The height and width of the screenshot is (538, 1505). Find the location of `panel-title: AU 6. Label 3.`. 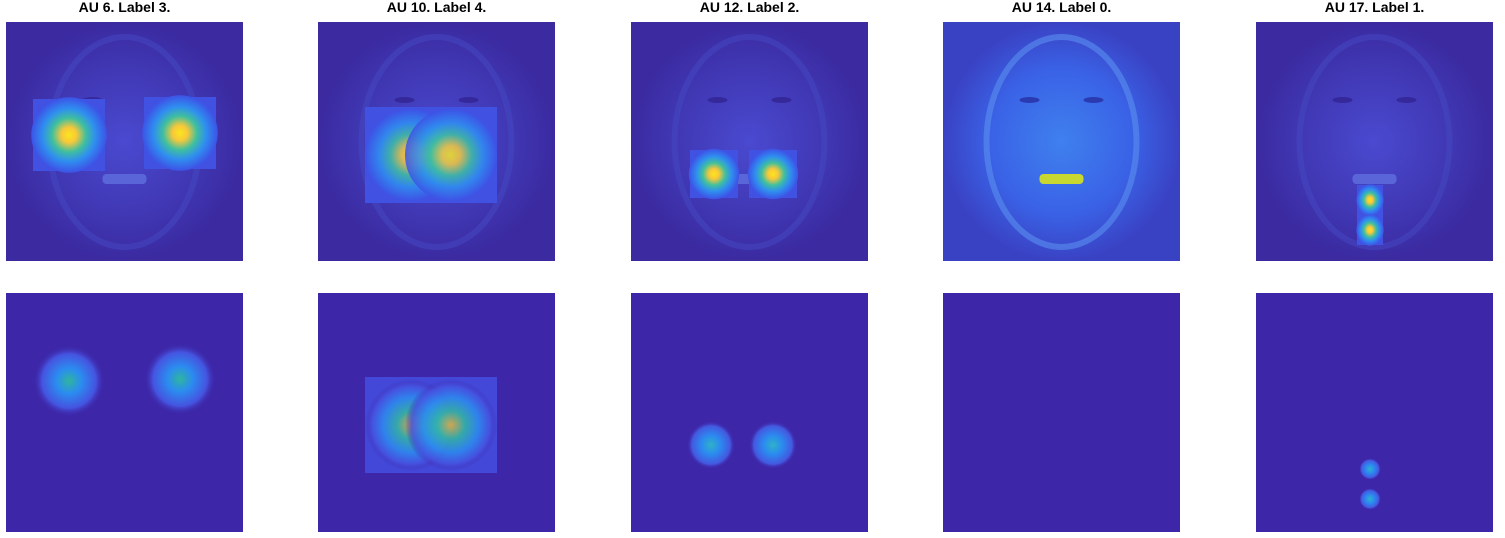

panel-title: AU 6. Label 3. is located at coordinates (125, 7).